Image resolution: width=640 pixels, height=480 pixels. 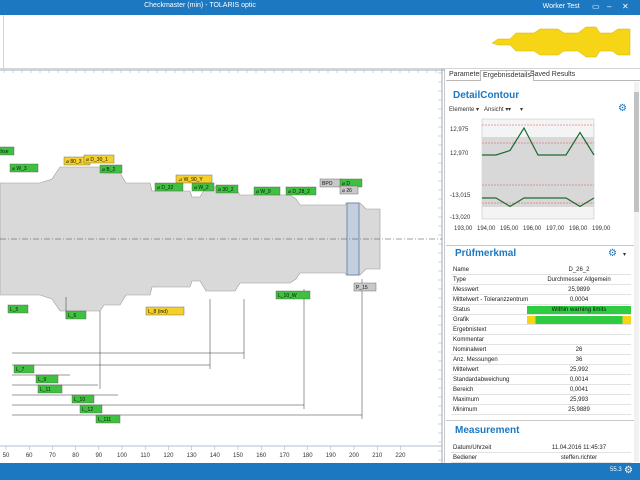 I want to click on ruler-label: 150, so click(x=238, y=456).